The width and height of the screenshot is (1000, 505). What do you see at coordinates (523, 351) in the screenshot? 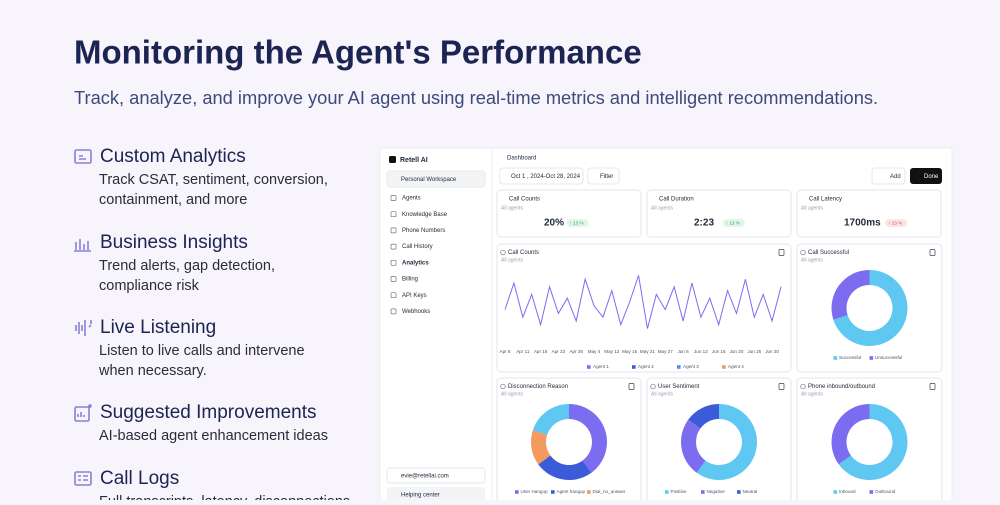
I see `x-tick-label: Apr 11` at bounding box center [523, 351].